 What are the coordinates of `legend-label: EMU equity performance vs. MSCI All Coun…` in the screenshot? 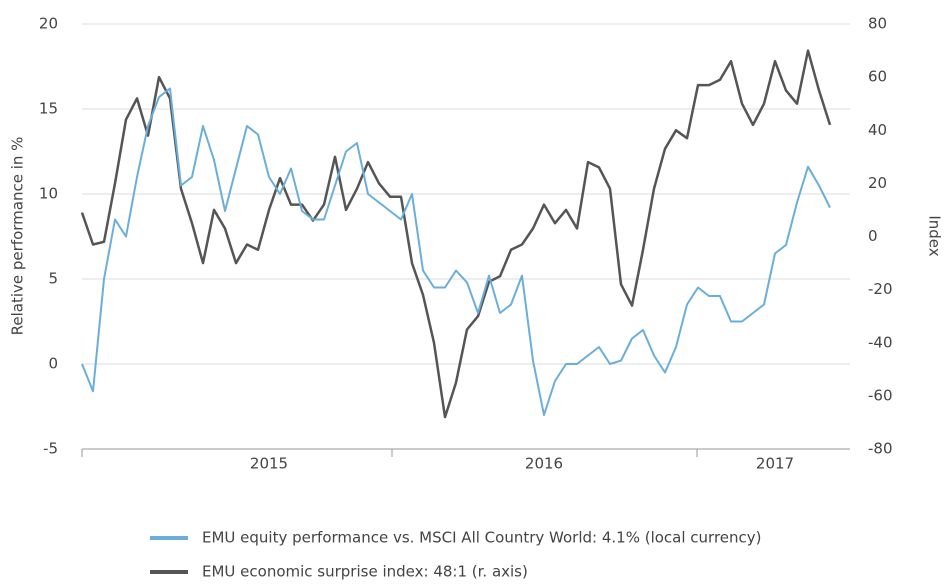 It's located at (482, 538).